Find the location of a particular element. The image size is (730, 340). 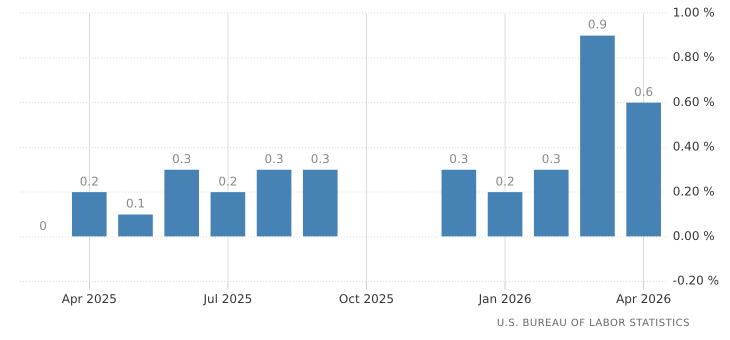

y-tick-label: 0.60 % is located at coordinates (693, 101).